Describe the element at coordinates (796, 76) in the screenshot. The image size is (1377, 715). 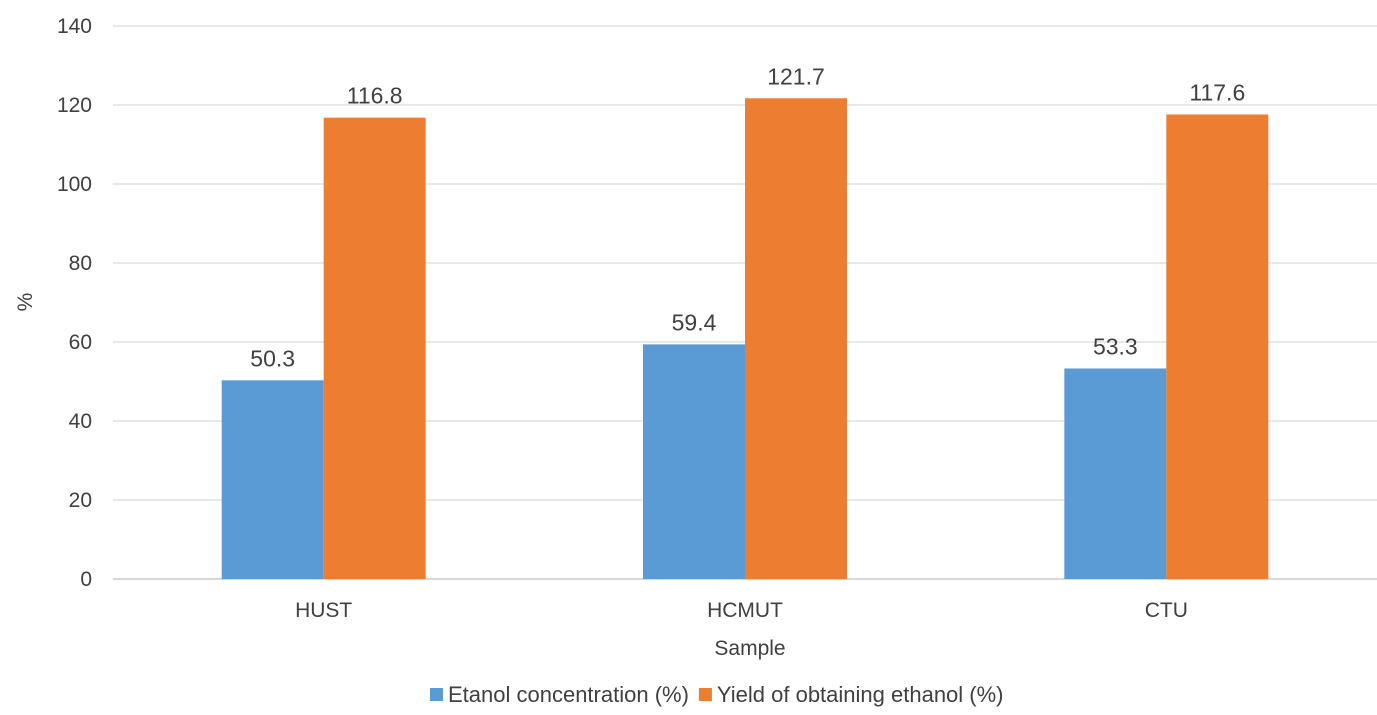
I see `data-label: 121.7` at that location.